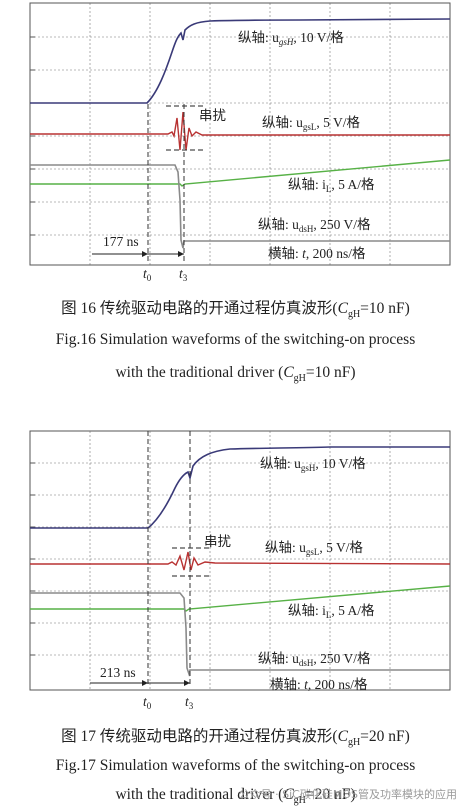  What do you see at coordinates (235, 310) in the screenshot?
I see `caption-cn-16: 图 16 传统驱动电路的开通过程仿真波形(CgH=10 nF)` at bounding box center [235, 310].